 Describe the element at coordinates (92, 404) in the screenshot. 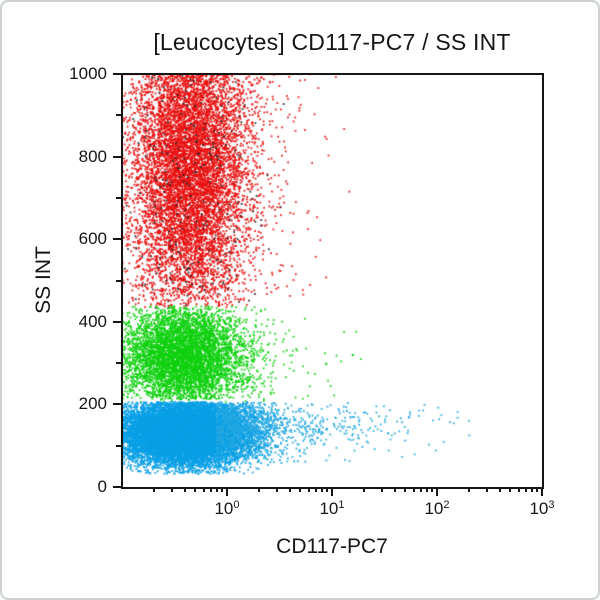

I see `y-tick-label: 200` at that location.